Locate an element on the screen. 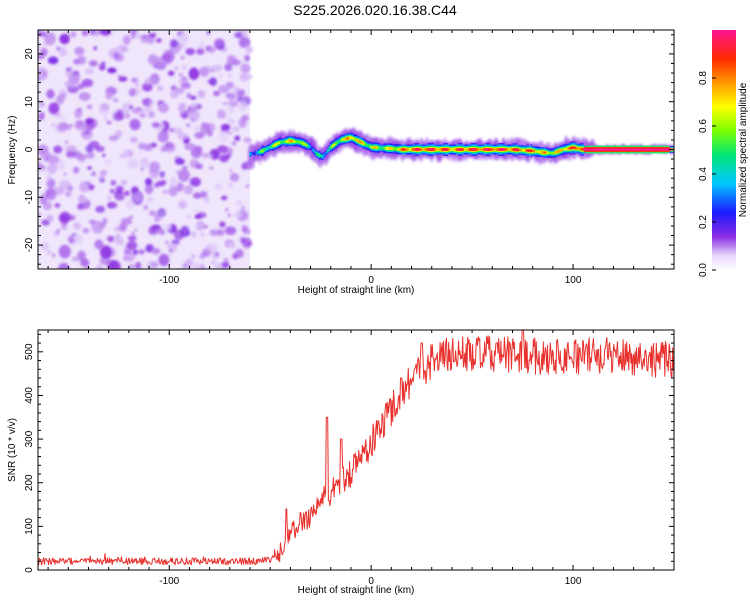 Image resolution: width=750 pixels, height=600 pixels. spectrogram-y-tick-label: 20 is located at coordinates (29, 54).